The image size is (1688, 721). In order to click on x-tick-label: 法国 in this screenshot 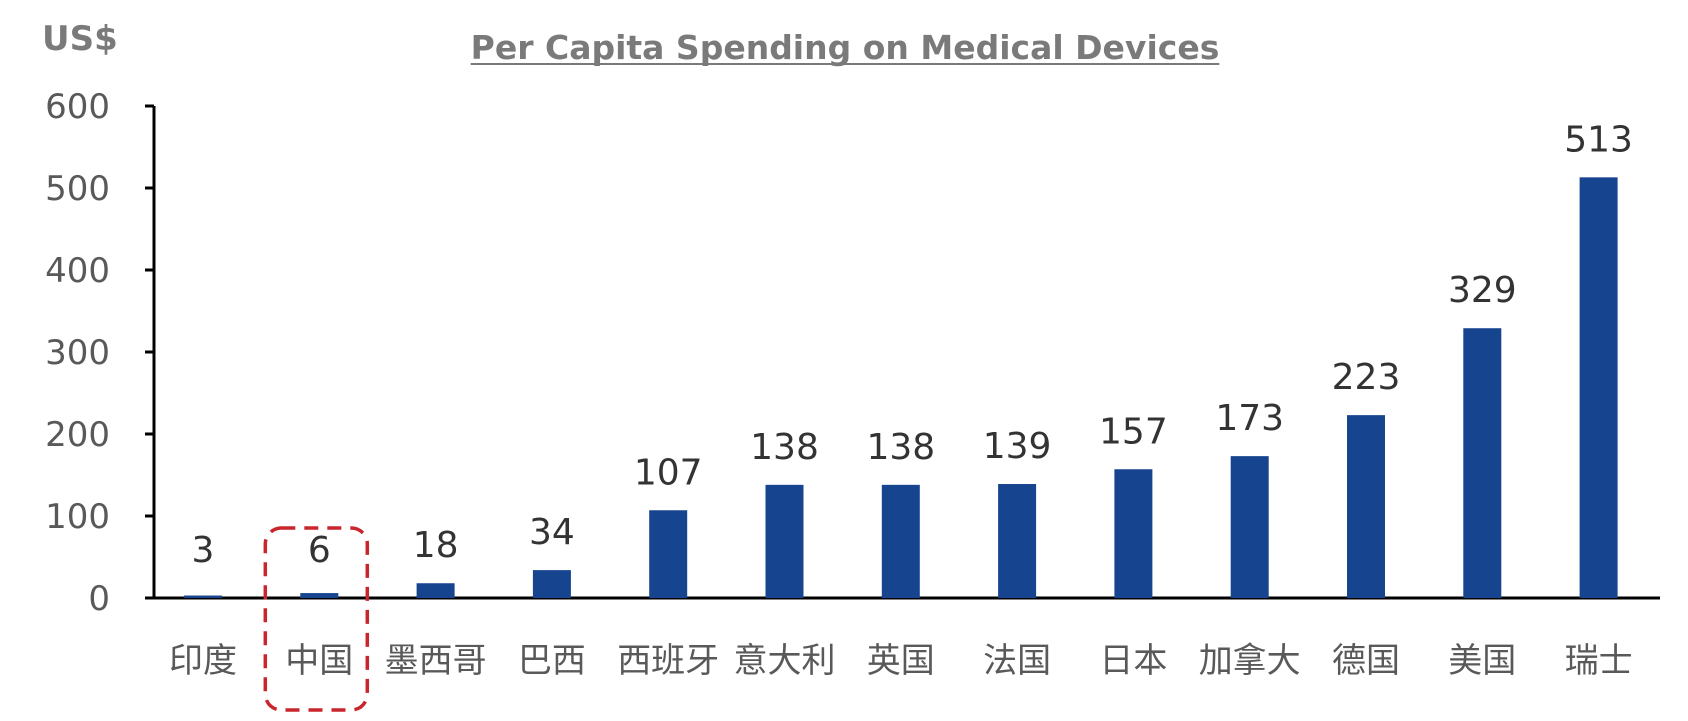, I will do `click(1017, 661)`.